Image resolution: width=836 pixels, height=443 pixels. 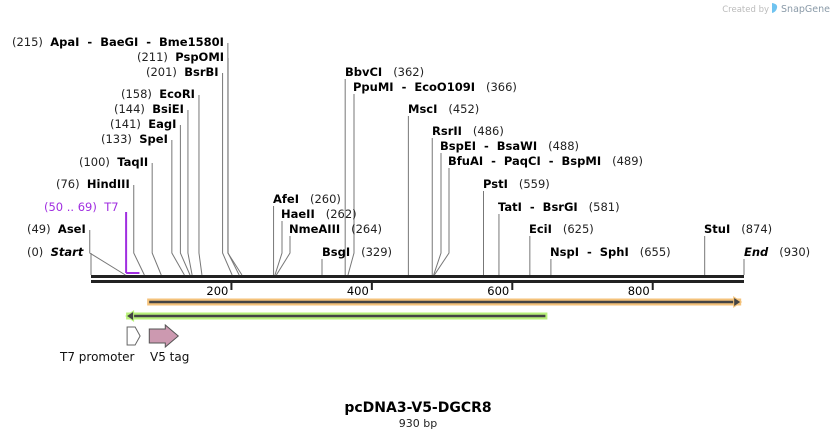 What do you see at coordinates (756, 252) in the screenshot?
I see `enzyme-name: End` at bounding box center [756, 252].